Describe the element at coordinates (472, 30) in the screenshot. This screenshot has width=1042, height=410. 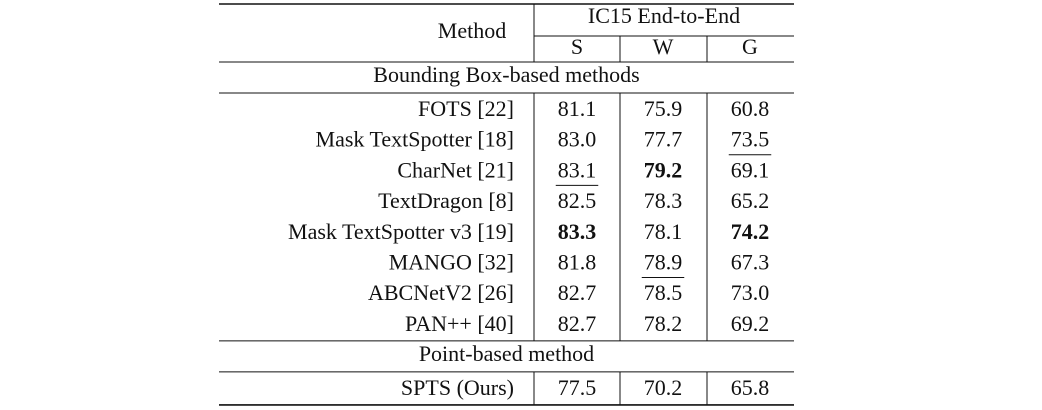
I see `method-header: Method` at that location.